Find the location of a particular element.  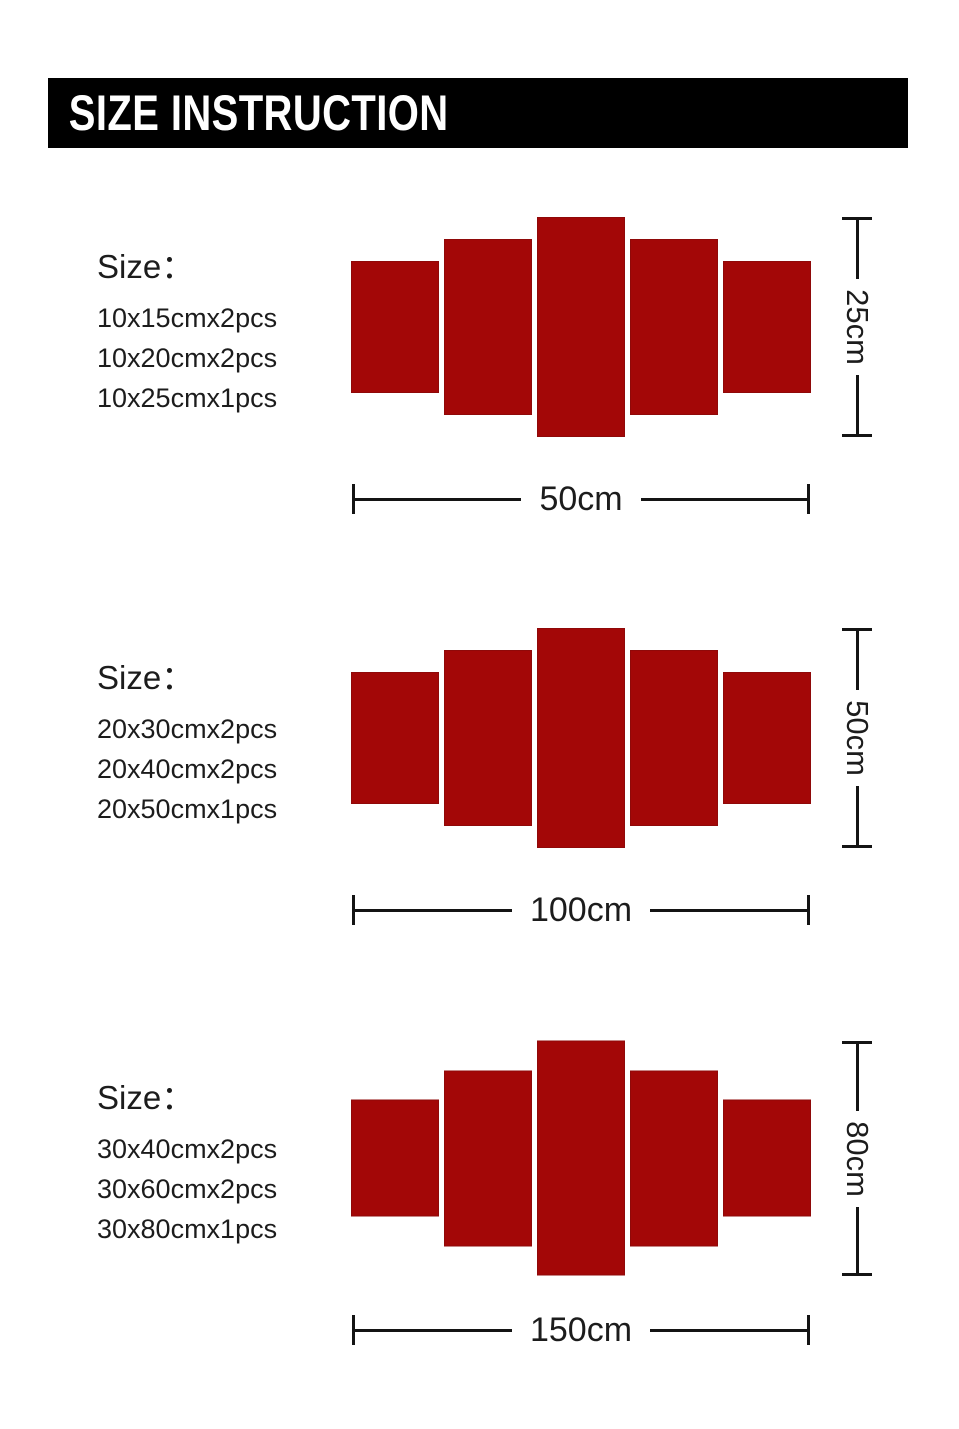

height-dimension: 80cm is located at coordinates (857, 1158).